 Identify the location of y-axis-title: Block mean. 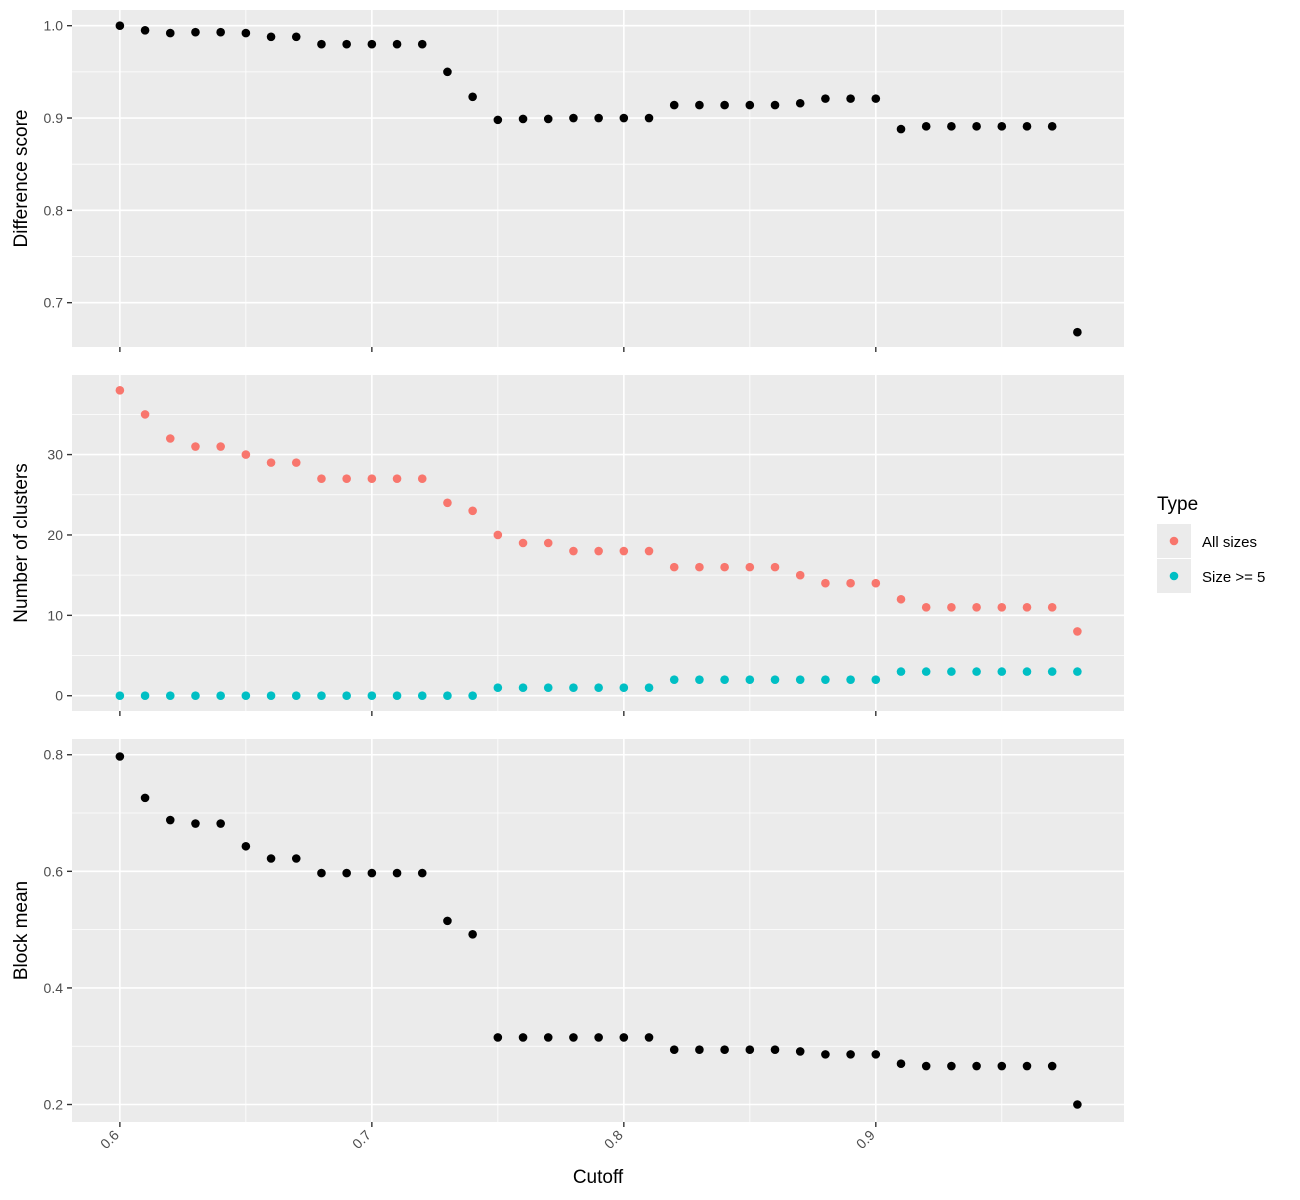
(21, 930).